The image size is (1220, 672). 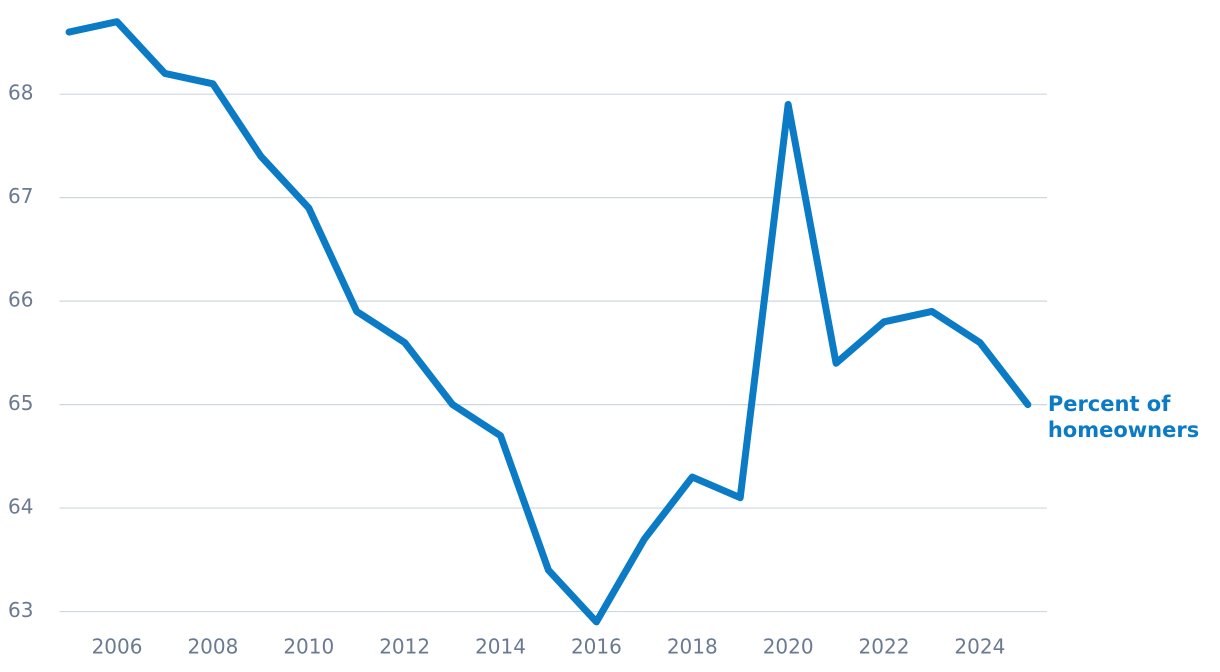 What do you see at coordinates (308, 647) in the screenshot?
I see `x-tick-label: 2010` at bounding box center [308, 647].